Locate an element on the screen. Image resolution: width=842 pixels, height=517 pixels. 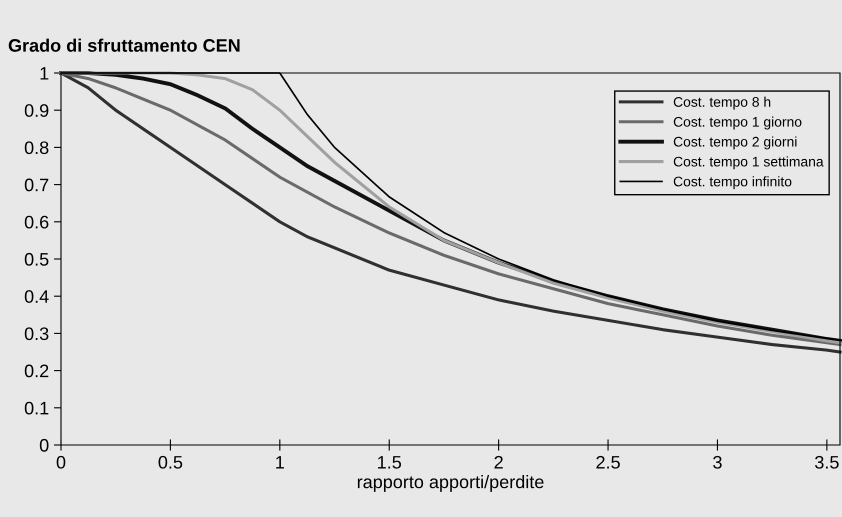
x-axis-title: rapporto apporti/perdite is located at coordinates (451, 483).